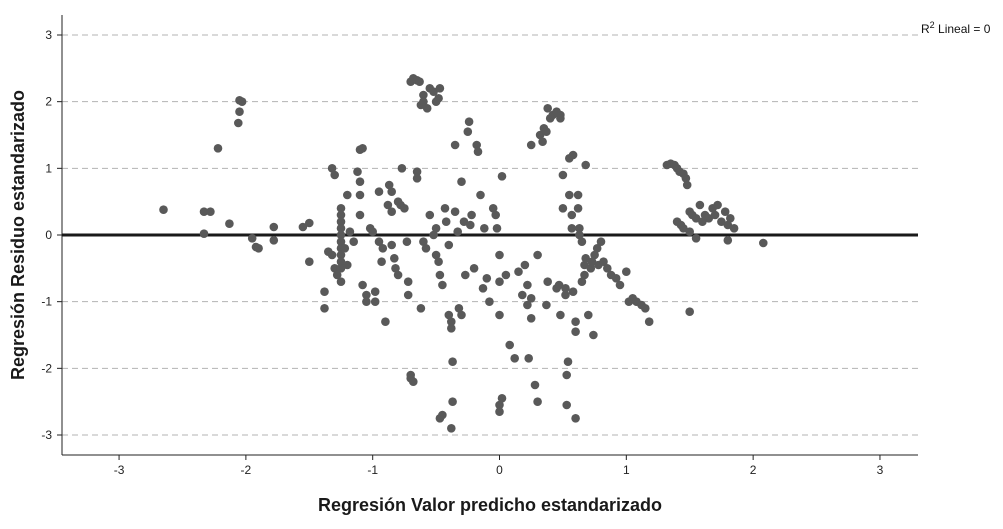  What do you see at coordinates (499, 470) in the screenshot?
I see `x-tick-label: 0` at bounding box center [499, 470].